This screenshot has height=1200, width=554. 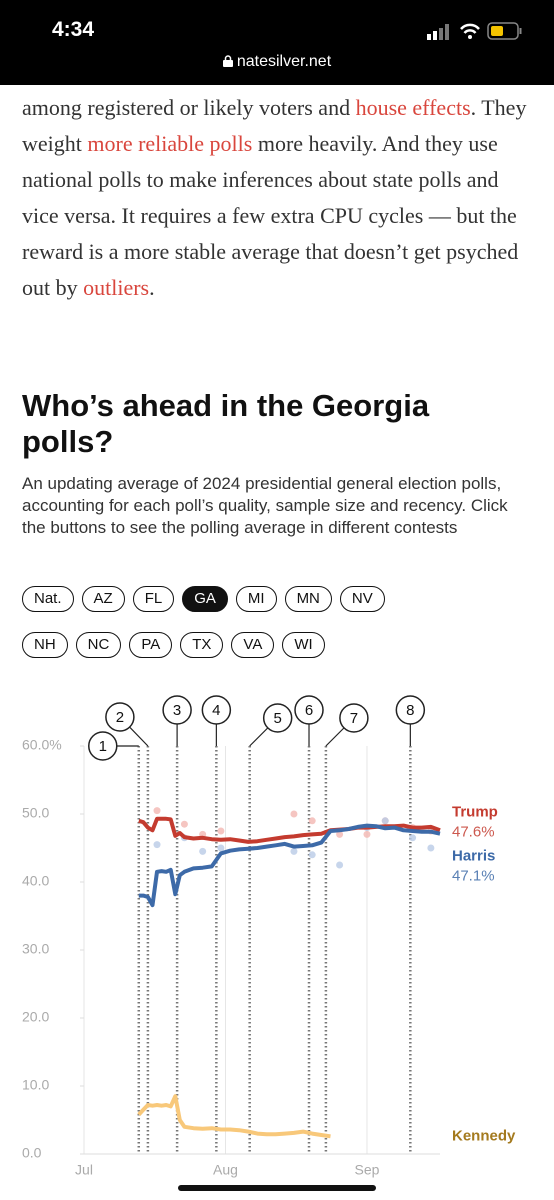 I want to click on y-tick-label: 60.0%, so click(x=42, y=745).